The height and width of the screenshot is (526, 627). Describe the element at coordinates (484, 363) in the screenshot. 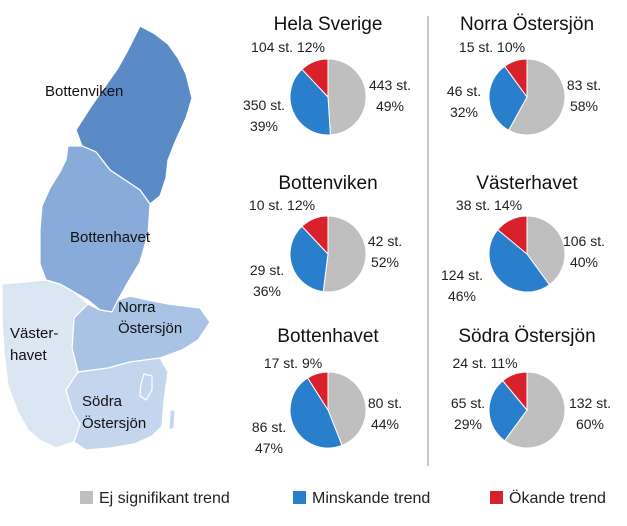

I see `pie-label-s-dra-stersj-n-okande: 24 st. 11%` at that location.